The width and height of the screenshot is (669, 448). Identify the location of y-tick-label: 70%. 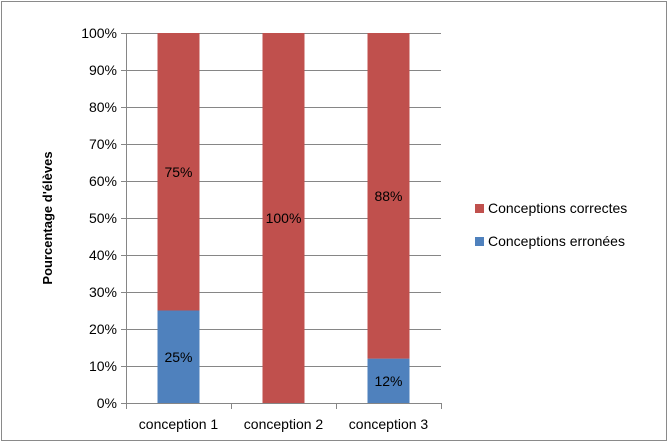
(103, 144).